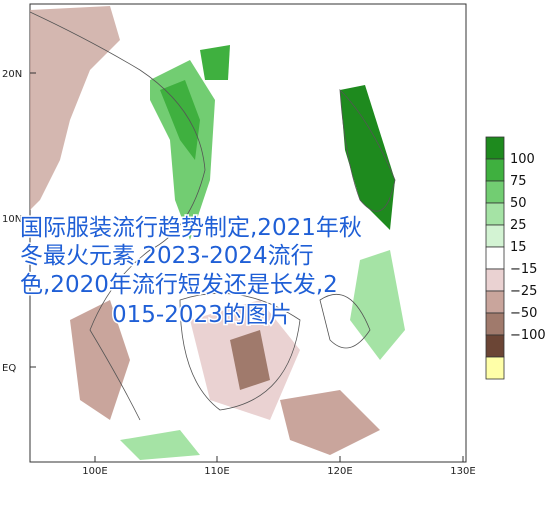 The image size is (551, 532). Describe the element at coordinates (528, 335) in the screenshot. I see `legend-label: −100` at that location.